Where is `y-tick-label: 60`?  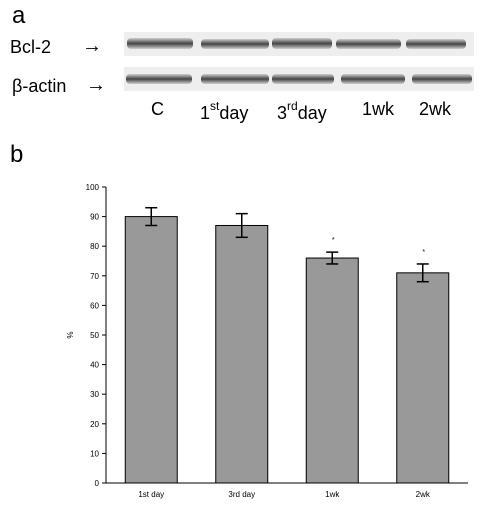 y-tick-label: 60 is located at coordinates (94, 305).